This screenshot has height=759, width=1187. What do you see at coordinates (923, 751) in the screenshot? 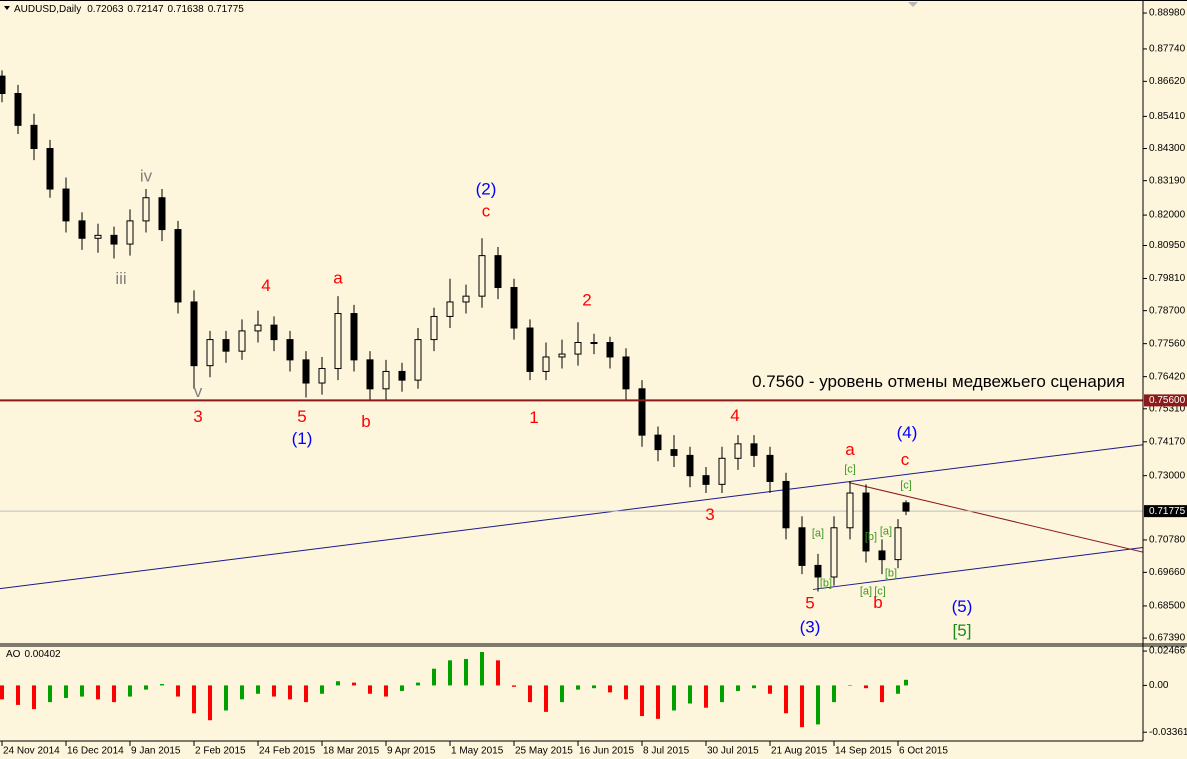
I see `x-tick-label: 6 Oct 2015` at bounding box center [923, 751].